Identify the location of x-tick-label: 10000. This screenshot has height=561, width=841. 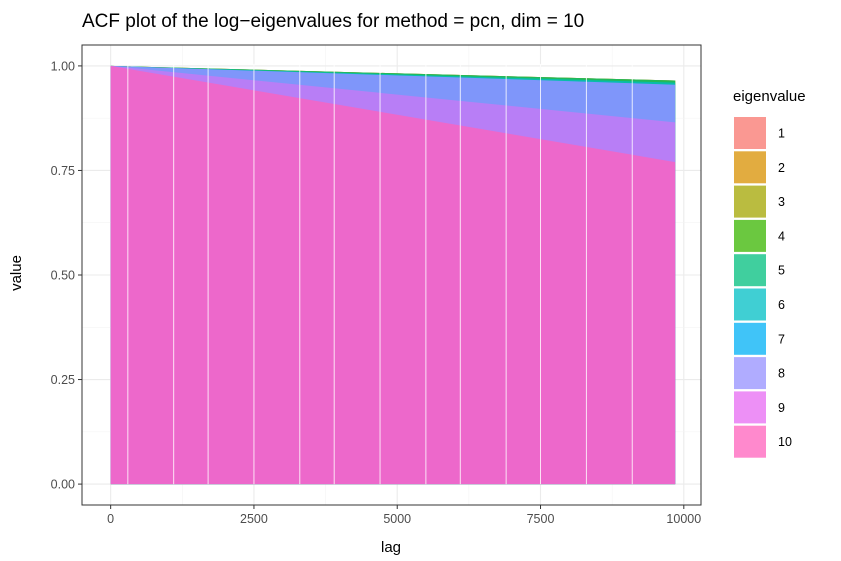
(683, 519).